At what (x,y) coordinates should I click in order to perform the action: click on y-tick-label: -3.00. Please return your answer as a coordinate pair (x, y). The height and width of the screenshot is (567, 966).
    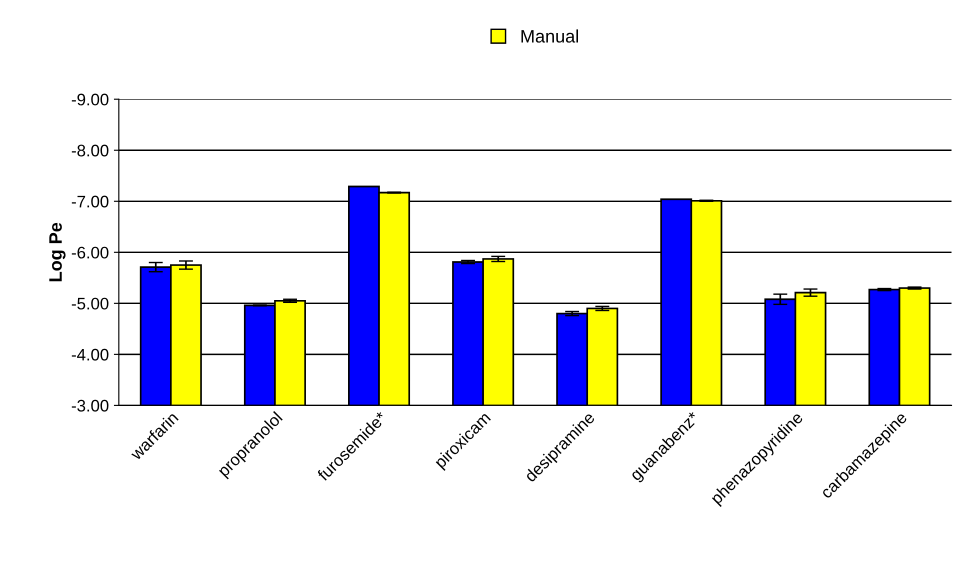
    Looking at the image, I should click on (90, 406).